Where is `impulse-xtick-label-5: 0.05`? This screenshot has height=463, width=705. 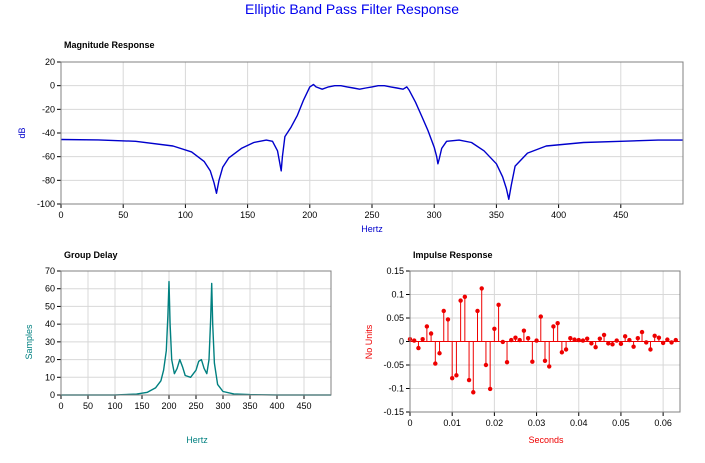
impulse-xtick-label-5: 0.05 is located at coordinates (621, 423).